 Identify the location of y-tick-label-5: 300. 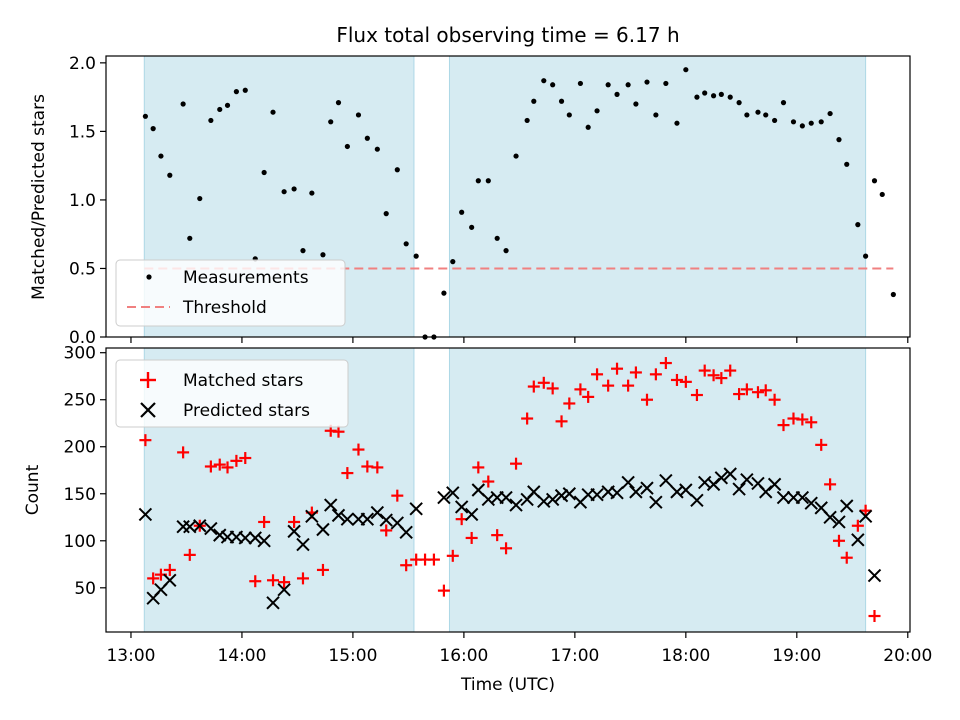
(80, 354).